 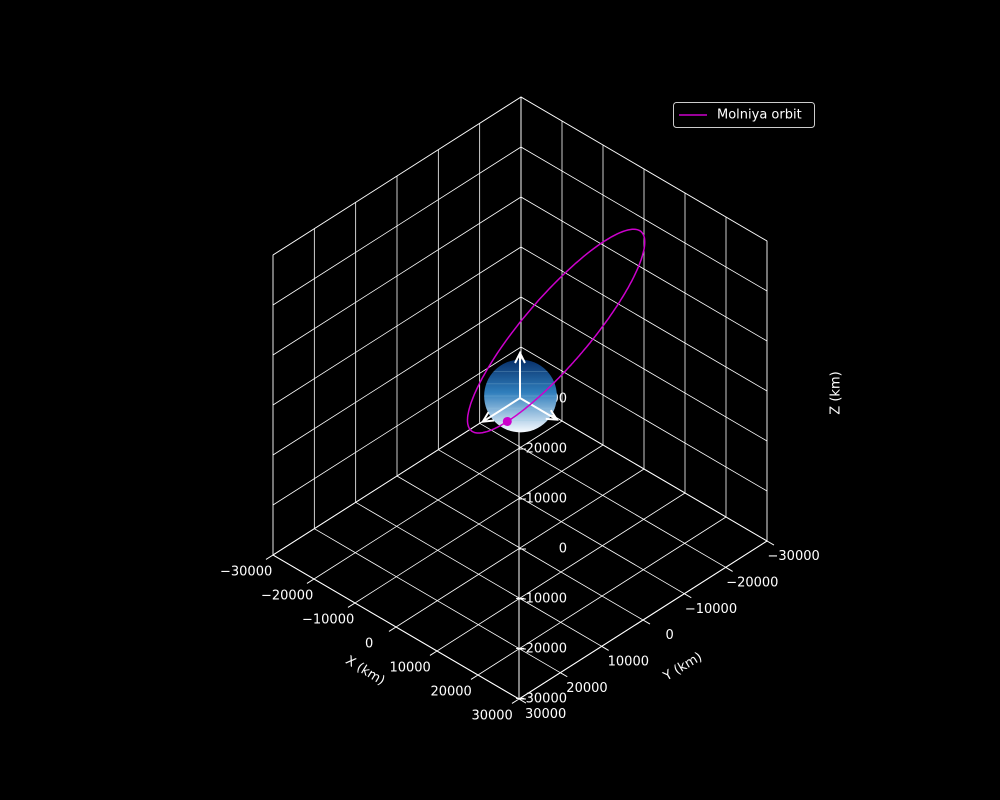 What do you see at coordinates (369, 644) in the screenshot?
I see `y-tick-label: 0` at bounding box center [369, 644].